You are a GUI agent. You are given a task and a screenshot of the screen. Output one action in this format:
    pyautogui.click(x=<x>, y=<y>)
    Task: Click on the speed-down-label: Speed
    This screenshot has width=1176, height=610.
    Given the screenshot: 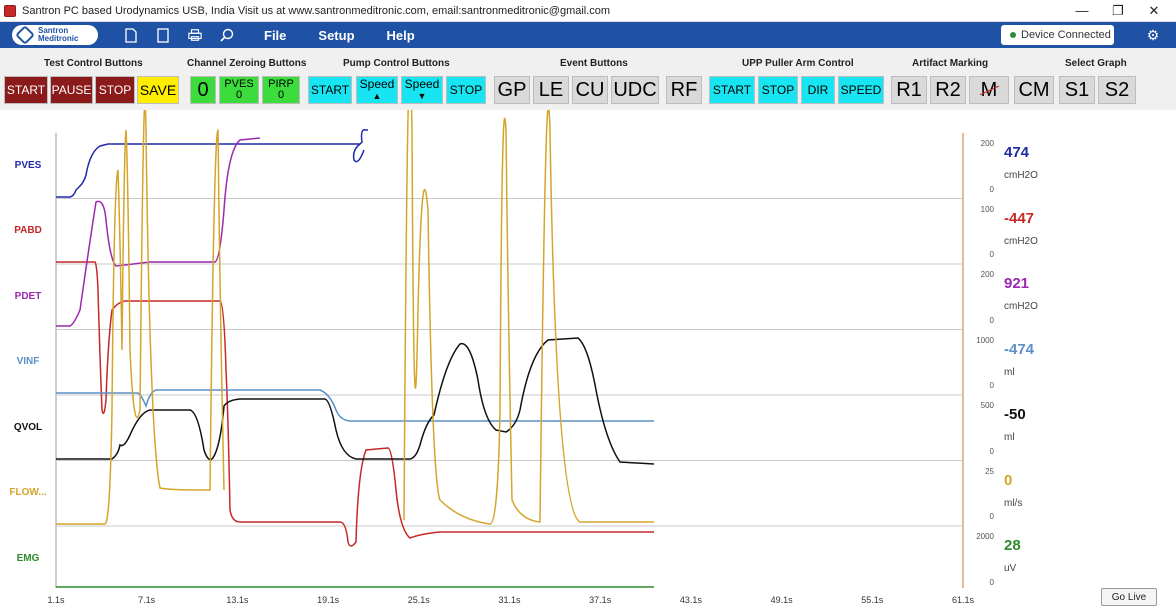 What is the action you would take?
    pyautogui.click(x=422, y=84)
    